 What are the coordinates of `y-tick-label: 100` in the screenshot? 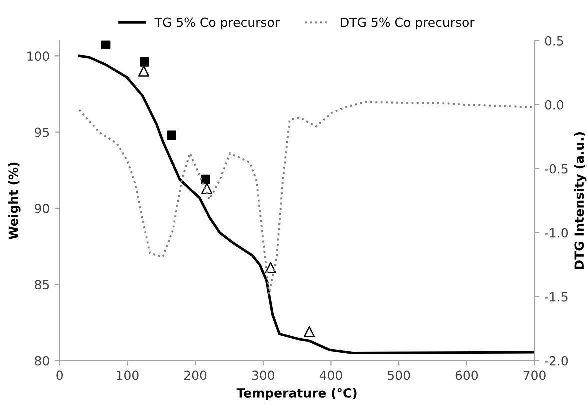 It's located at (39, 57).